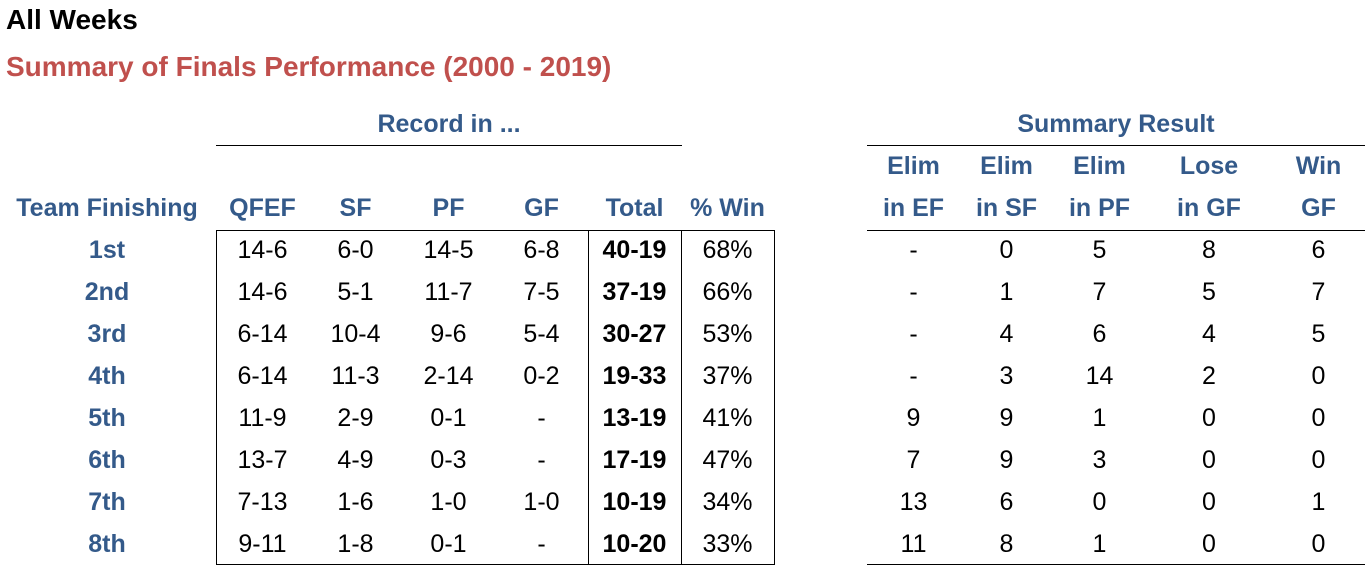 The width and height of the screenshot is (1365, 566). Describe the element at coordinates (355, 292) in the screenshot. I see `cell-sf: 5-1` at that location.